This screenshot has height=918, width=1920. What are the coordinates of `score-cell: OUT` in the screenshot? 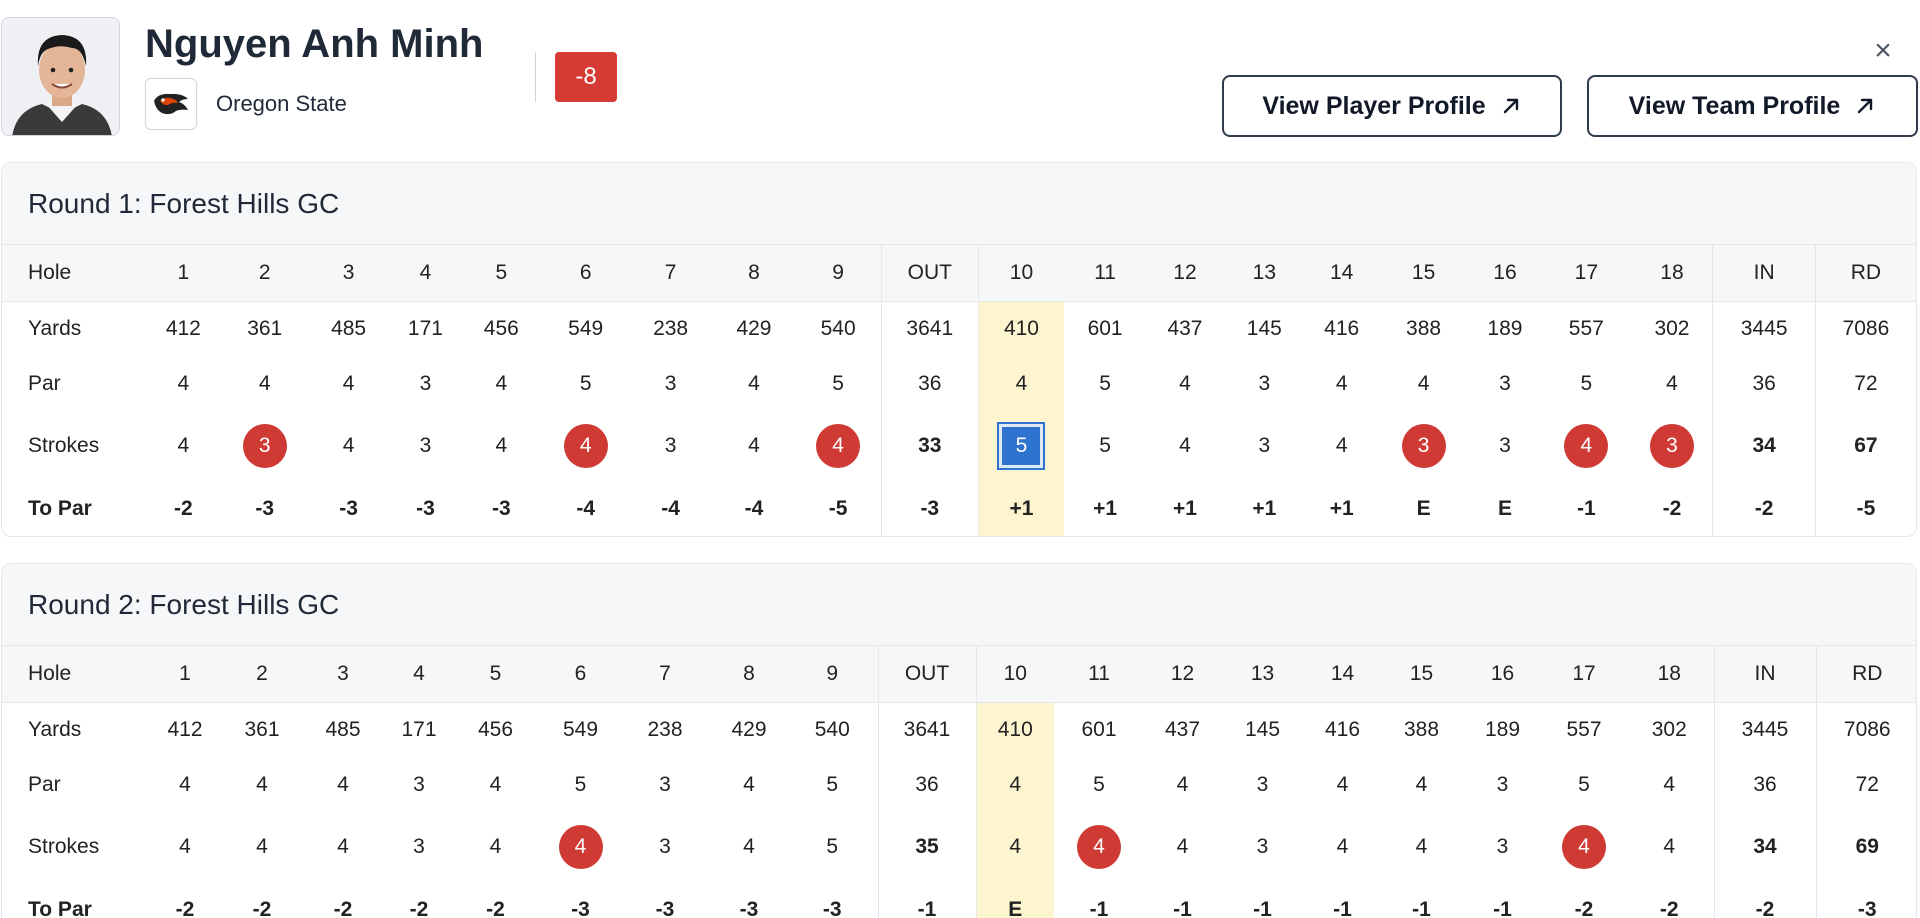 It's located at (929, 273).